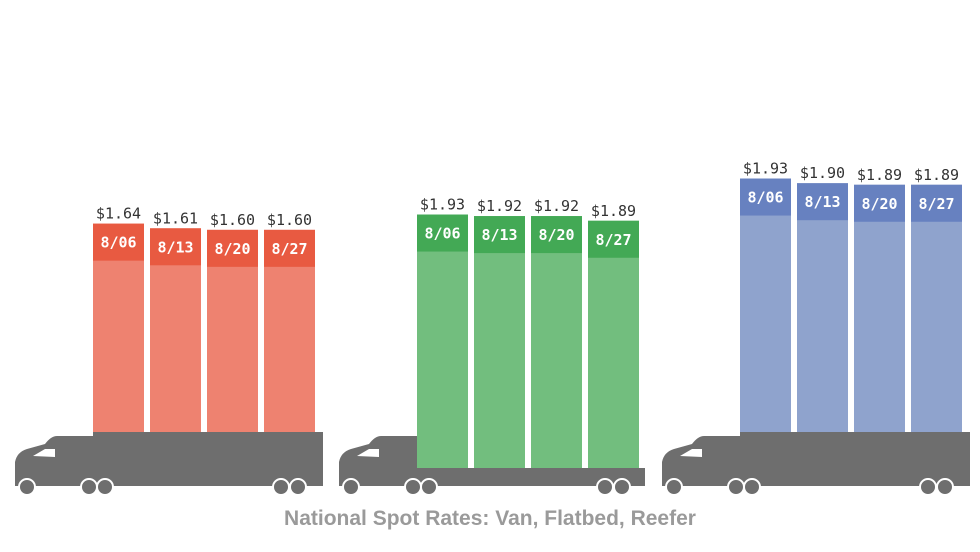 The image size is (980, 552). Describe the element at coordinates (822, 173) in the screenshot. I see `bar-value-label: $1.90` at that location.